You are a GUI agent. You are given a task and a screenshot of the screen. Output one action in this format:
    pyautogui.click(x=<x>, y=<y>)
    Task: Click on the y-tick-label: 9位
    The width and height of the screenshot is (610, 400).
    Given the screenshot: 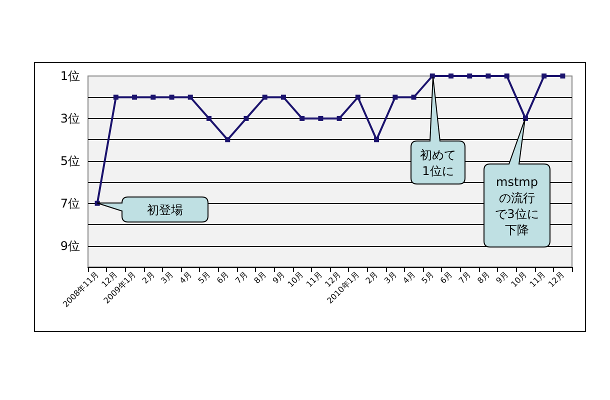 What is the action you would take?
    pyautogui.click(x=70, y=245)
    